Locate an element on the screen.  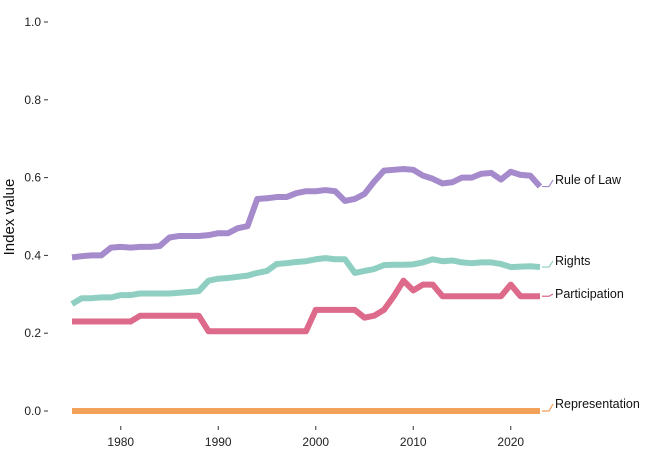
y-tick-label: 0.6 is located at coordinates (32, 178).